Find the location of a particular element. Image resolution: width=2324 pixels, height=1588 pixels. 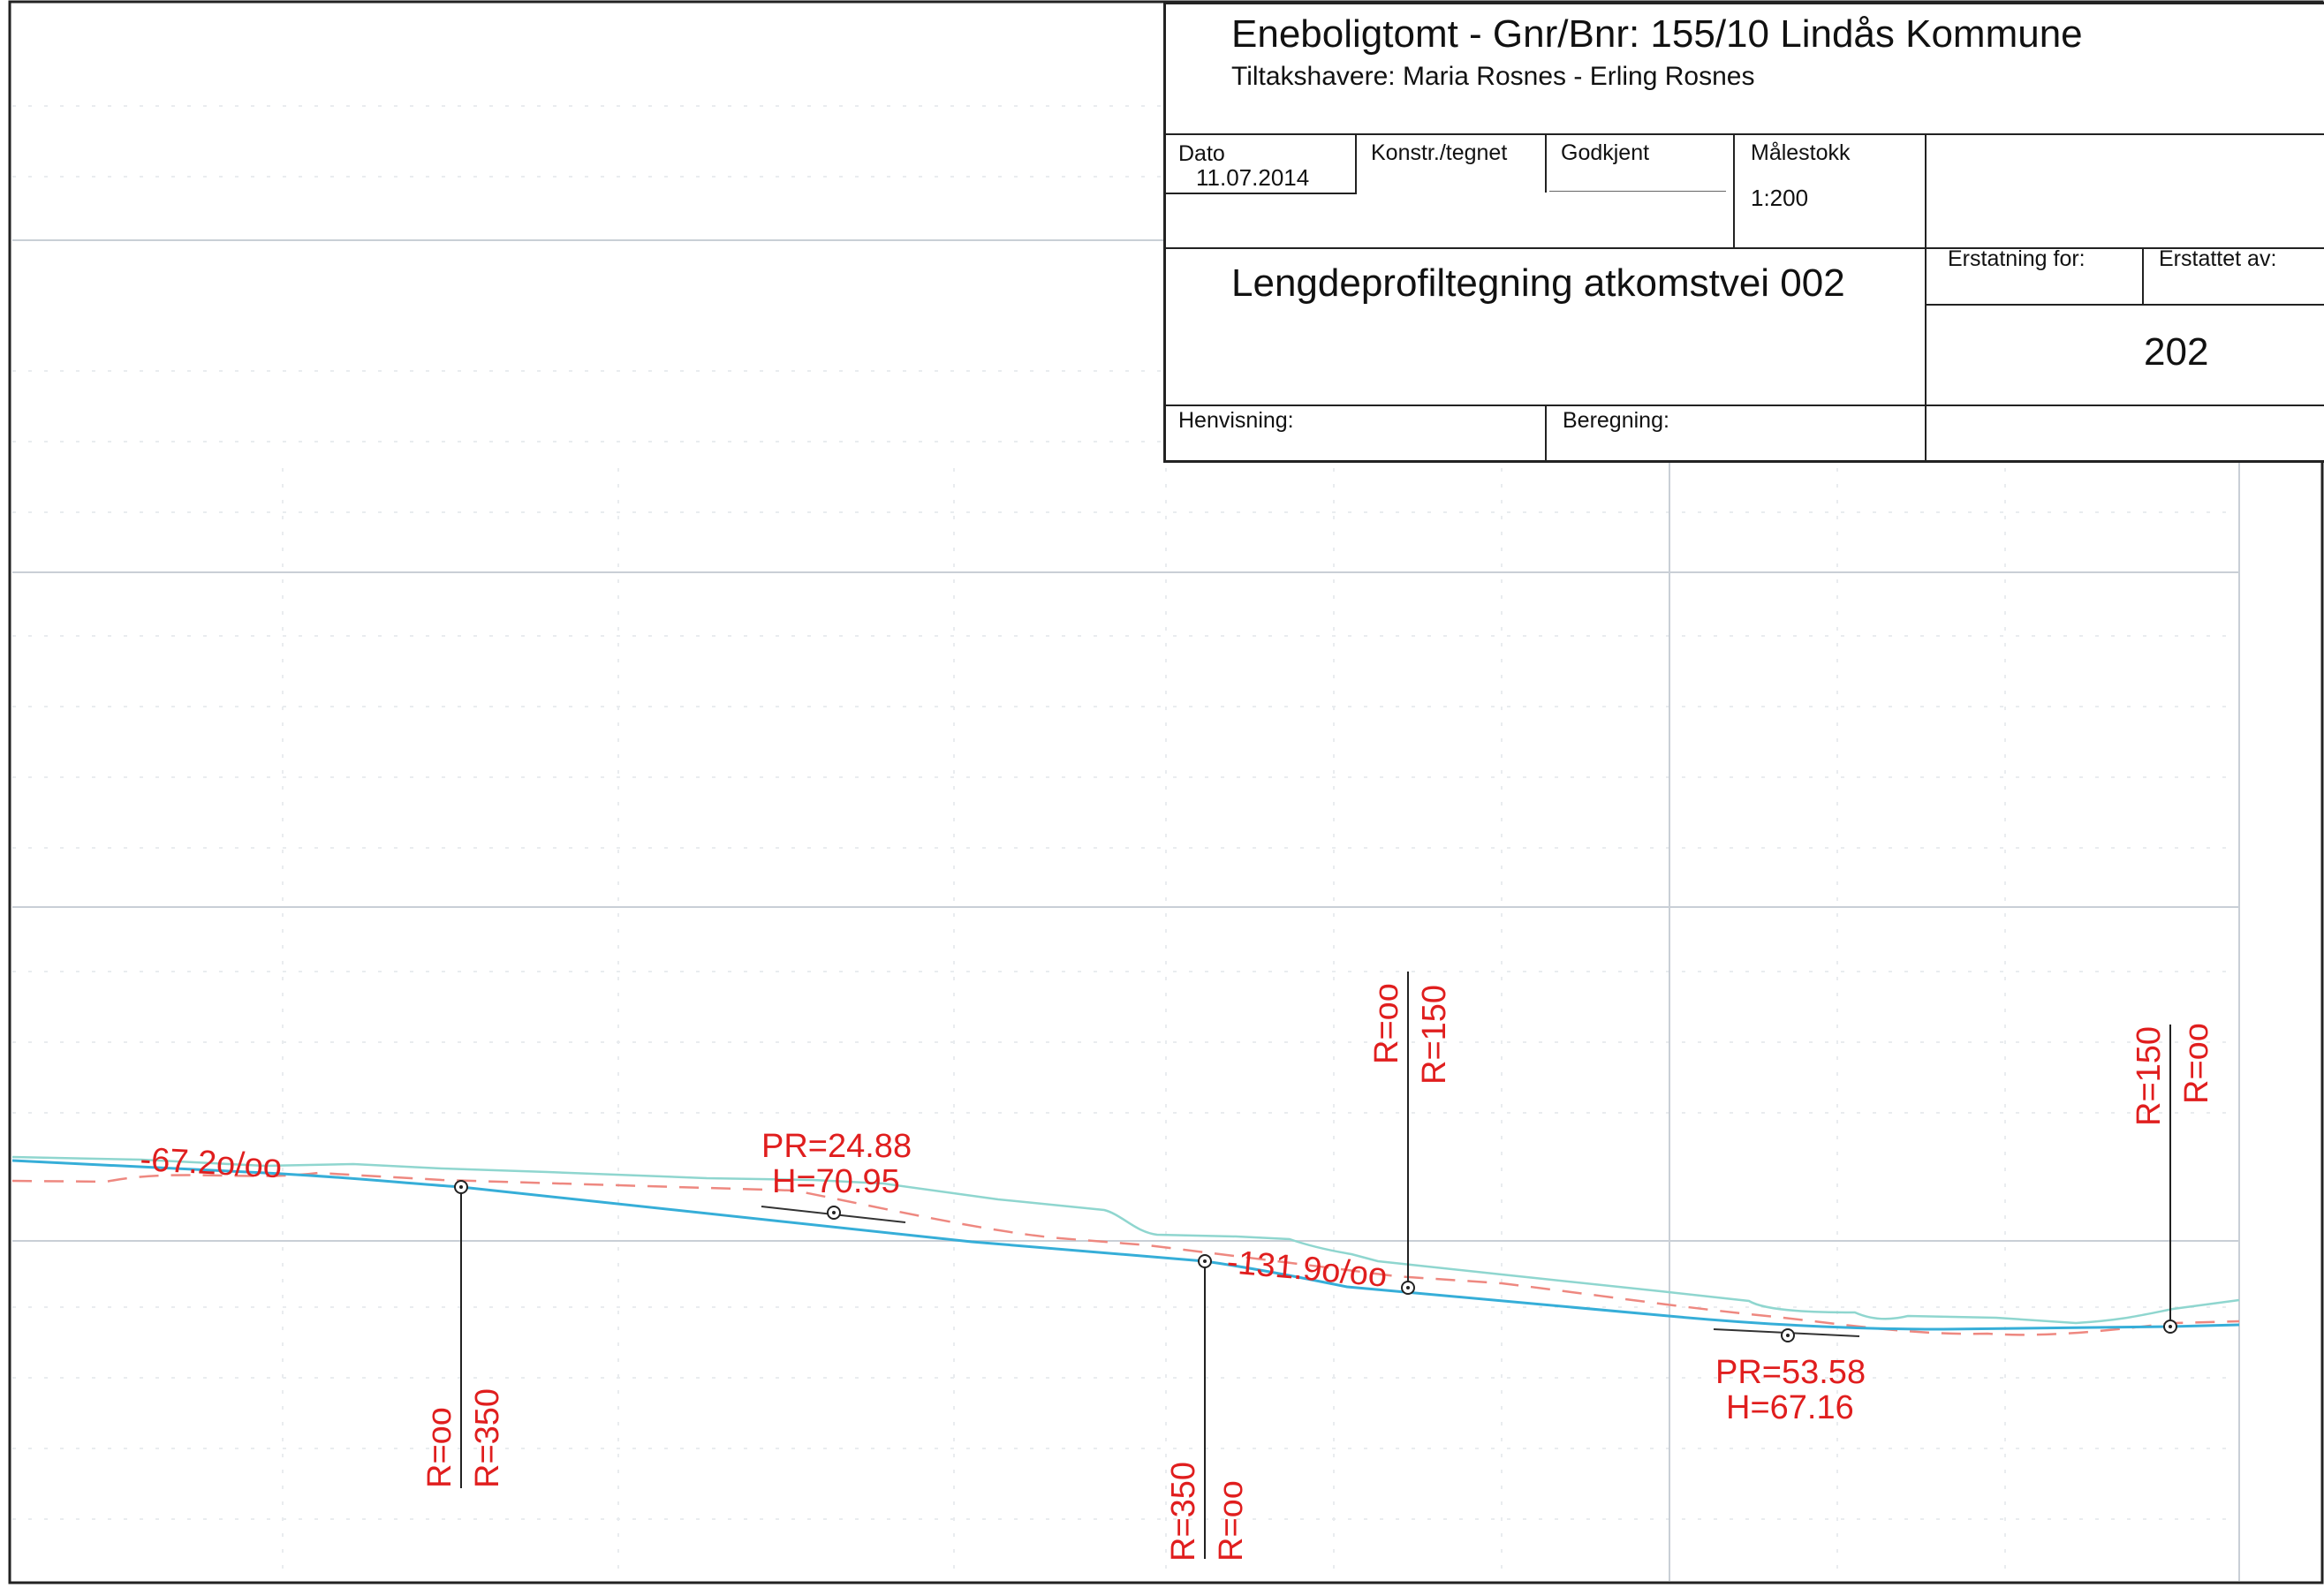

v3-radius-left: R=oo is located at coordinates (1386, 1023).